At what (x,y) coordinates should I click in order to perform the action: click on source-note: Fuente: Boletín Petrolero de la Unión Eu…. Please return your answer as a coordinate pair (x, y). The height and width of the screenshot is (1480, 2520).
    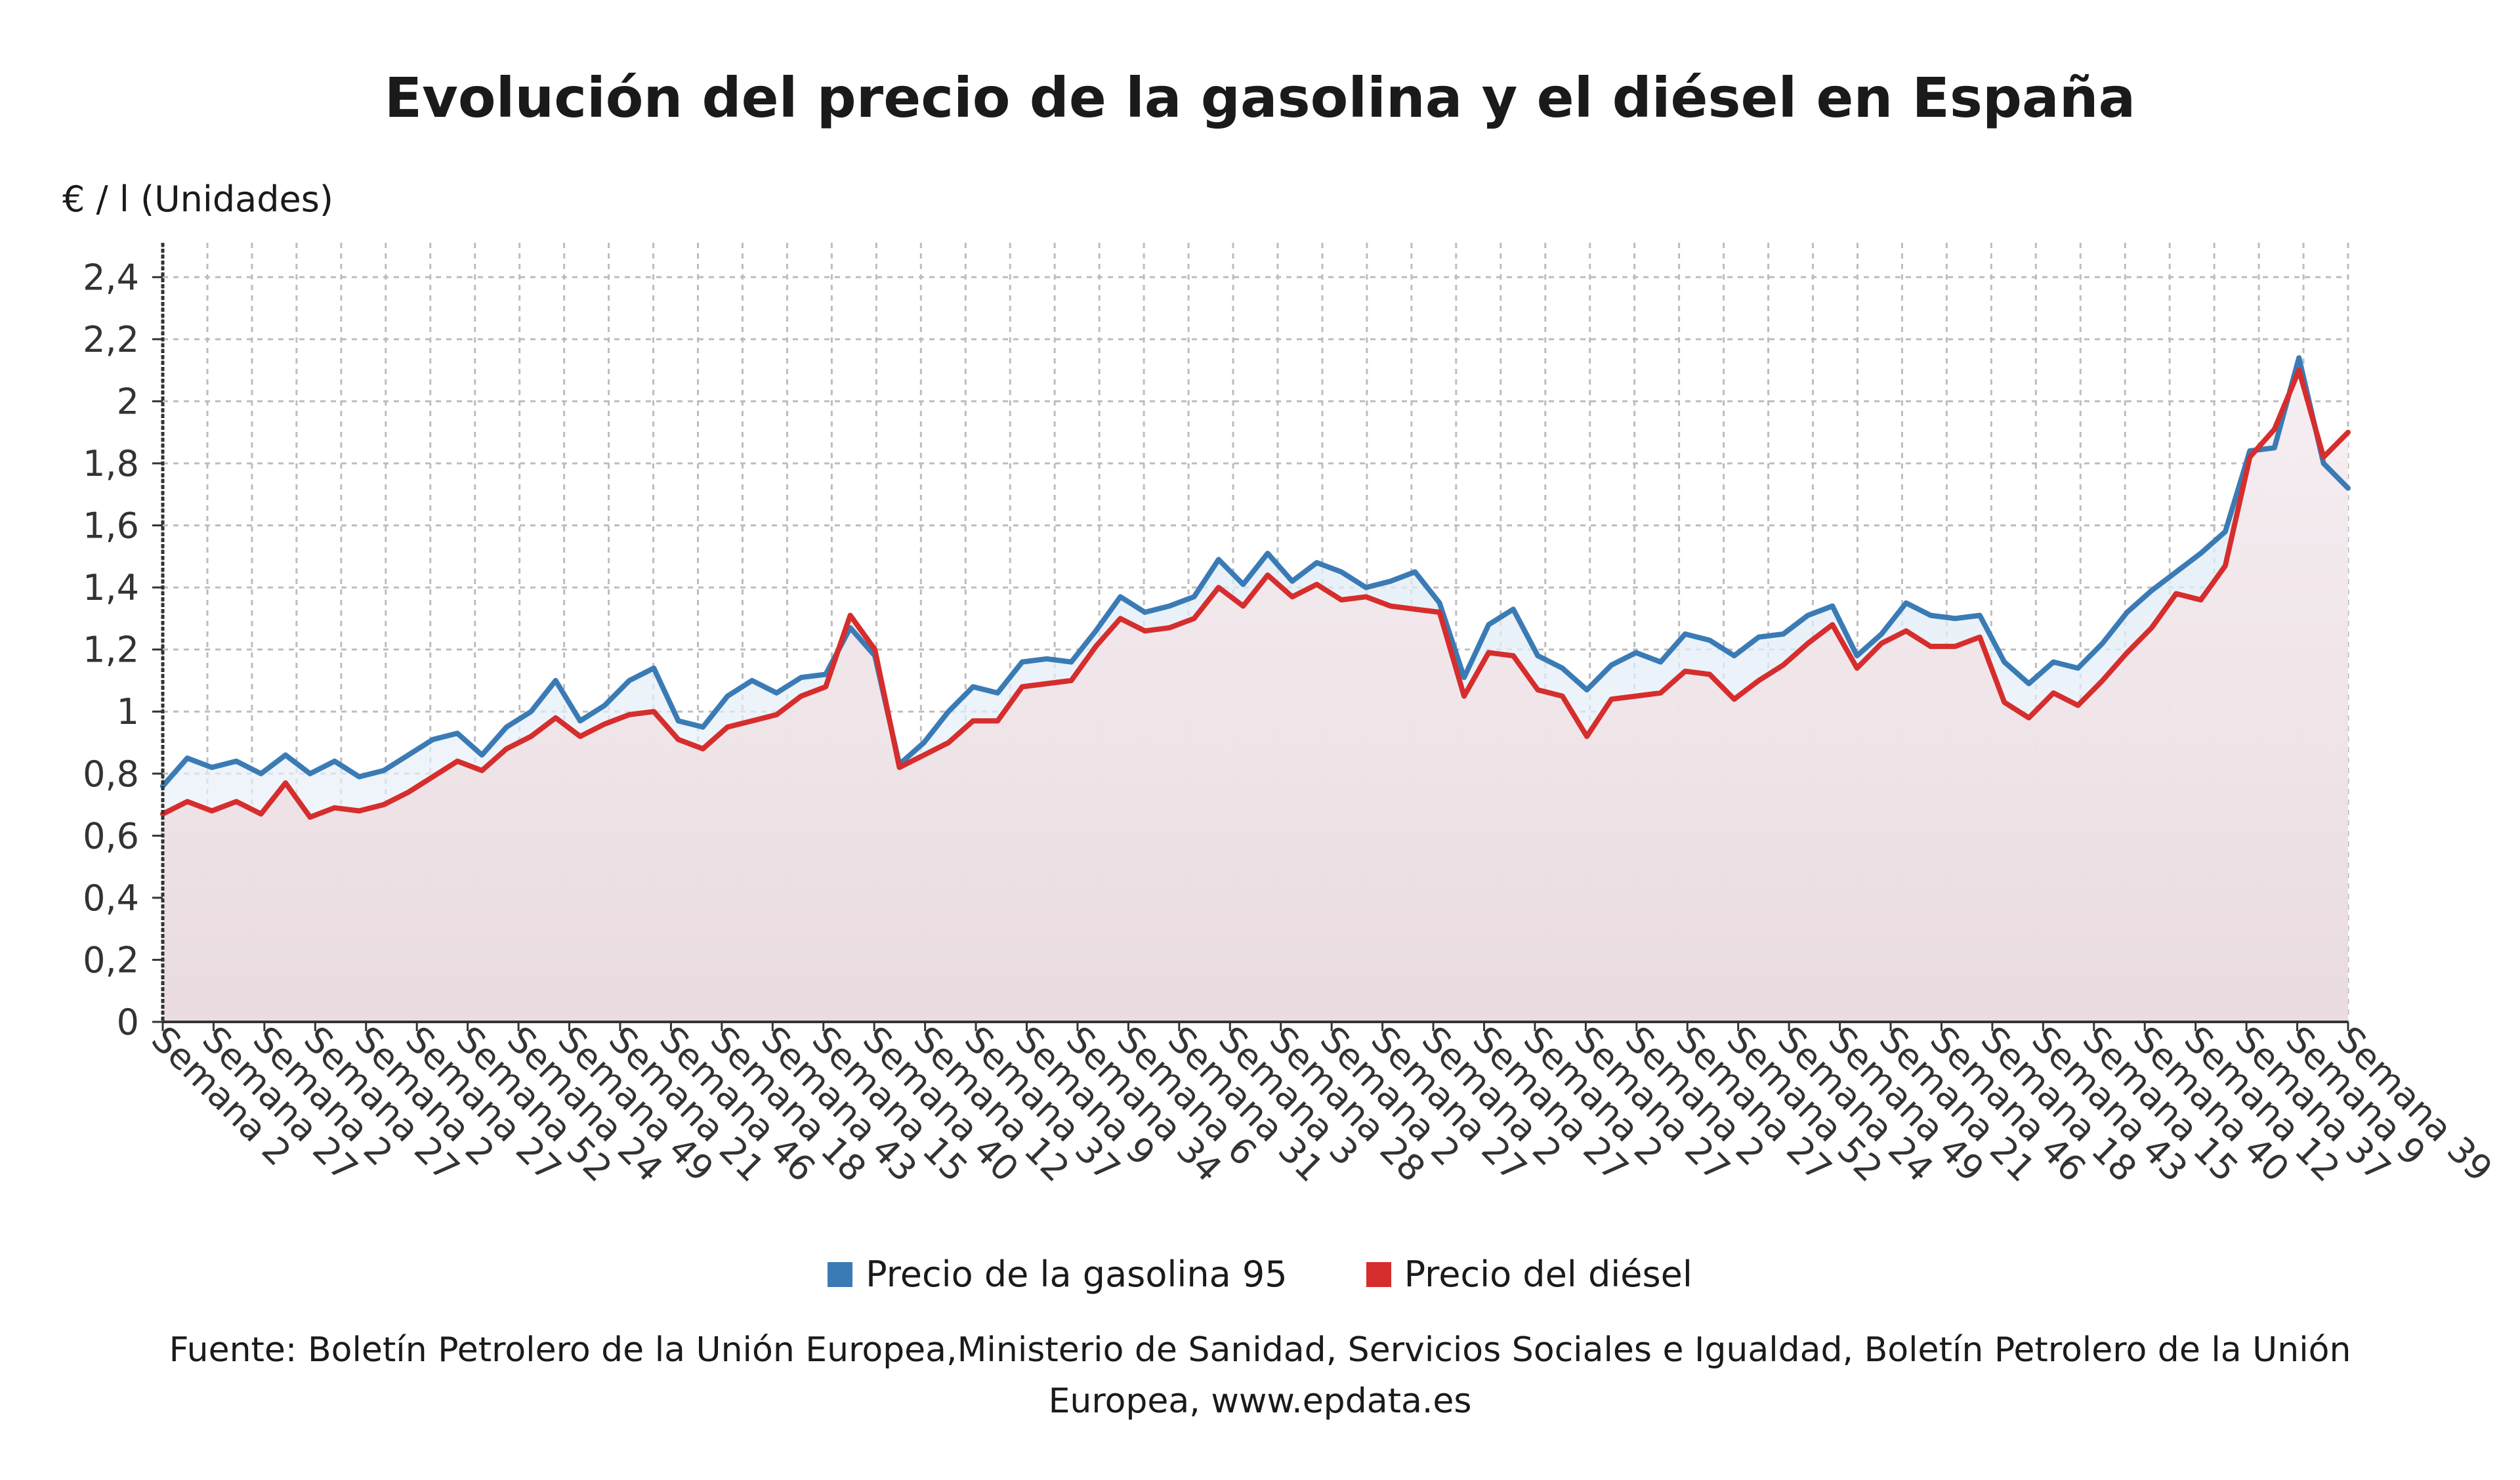
    Looking at the image, I should click on (1260, 1376).